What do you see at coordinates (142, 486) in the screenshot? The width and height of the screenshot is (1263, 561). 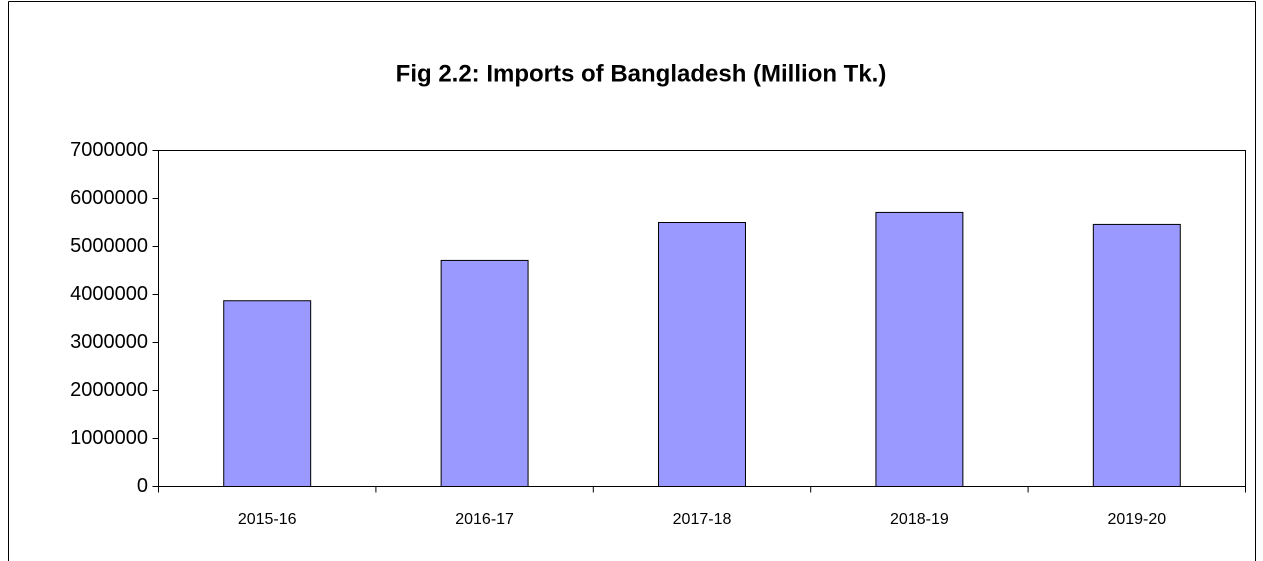 I see `y-tick-label: 0` at bounding box center [142, 486].